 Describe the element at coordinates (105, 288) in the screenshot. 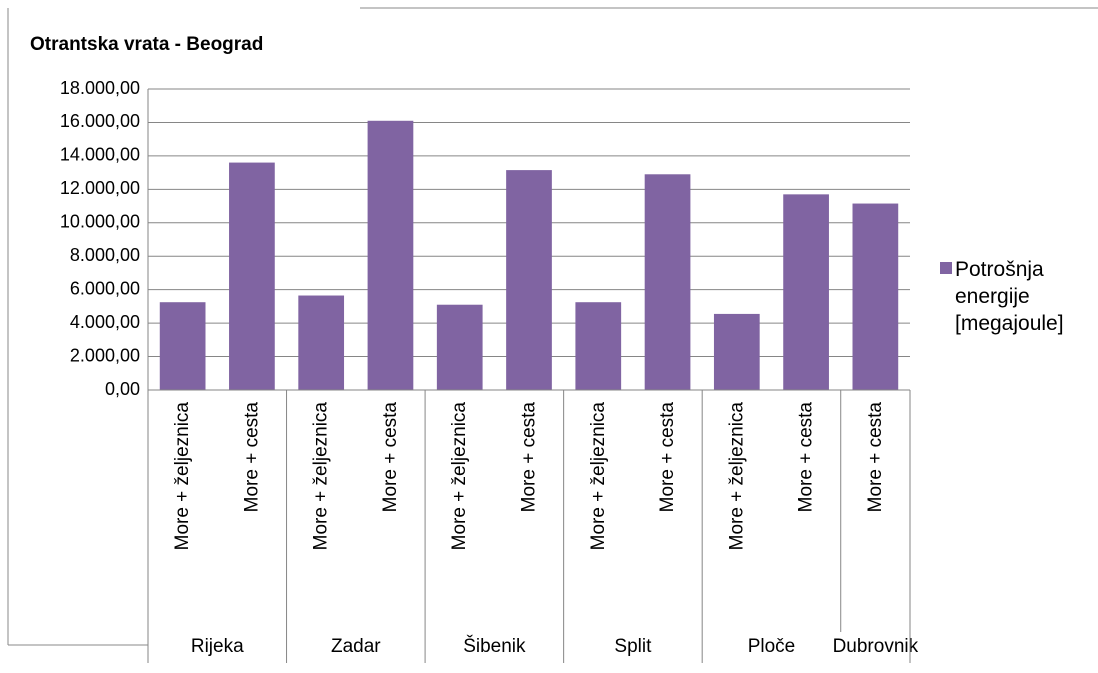

I see `y-tick-label: 6.000,00` at that location.